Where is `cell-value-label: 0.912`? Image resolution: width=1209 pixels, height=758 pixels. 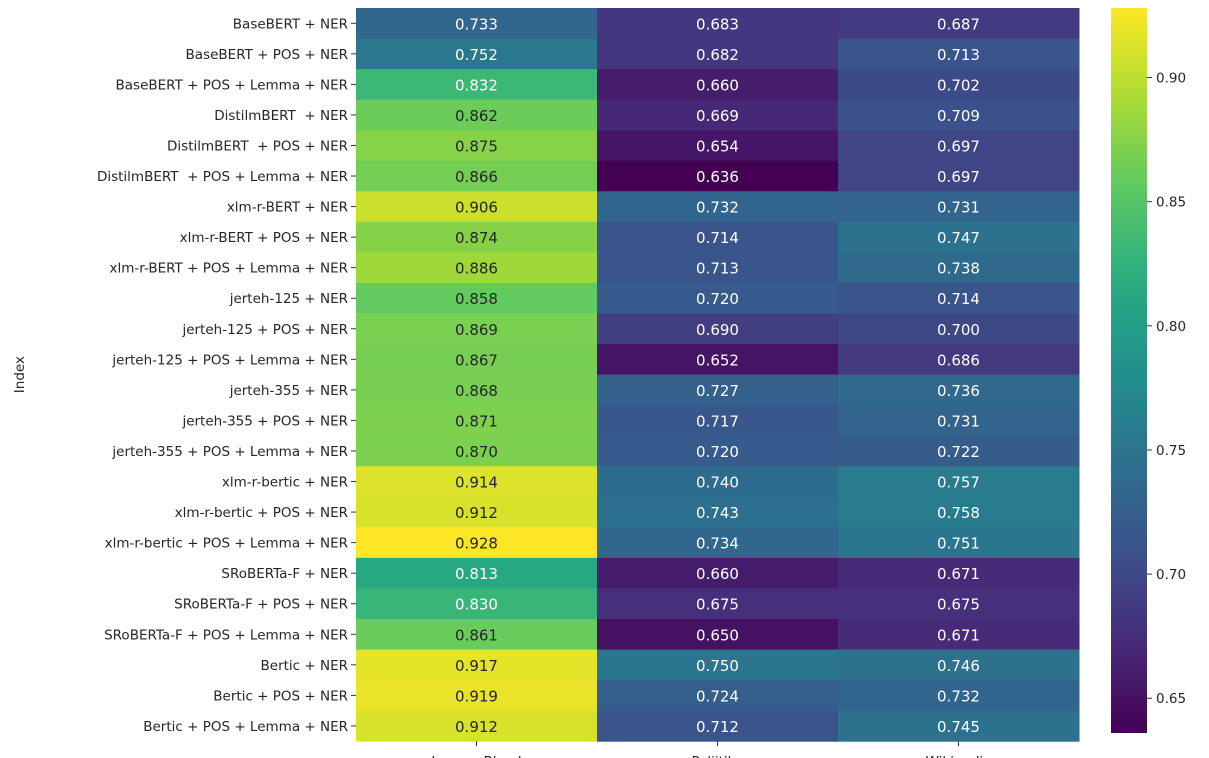 cell-value-label: 0.912 is located at coordinates (476, 727).